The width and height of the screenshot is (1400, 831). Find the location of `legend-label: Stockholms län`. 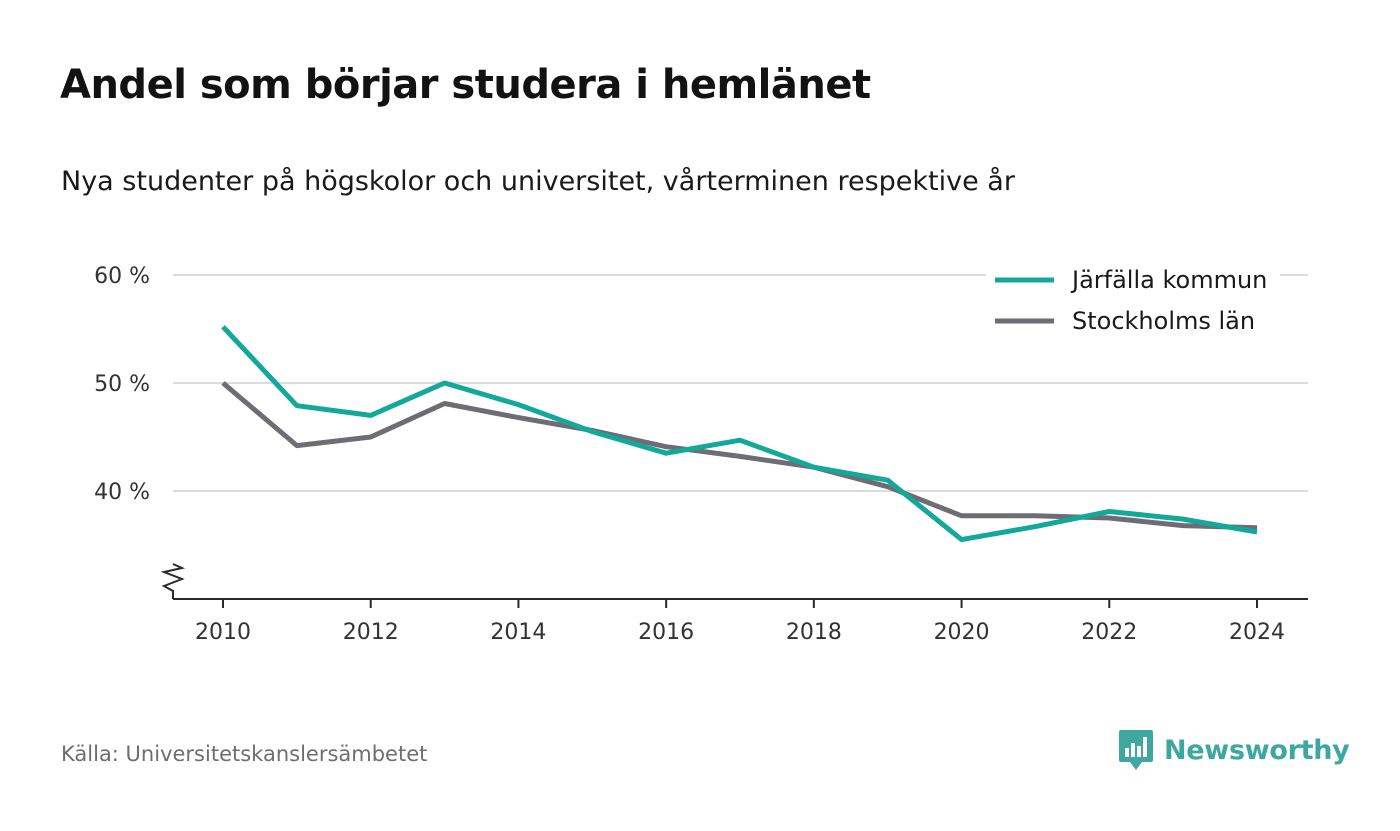

legend-label: Stockholms län is located at coordinates (1163, 321).